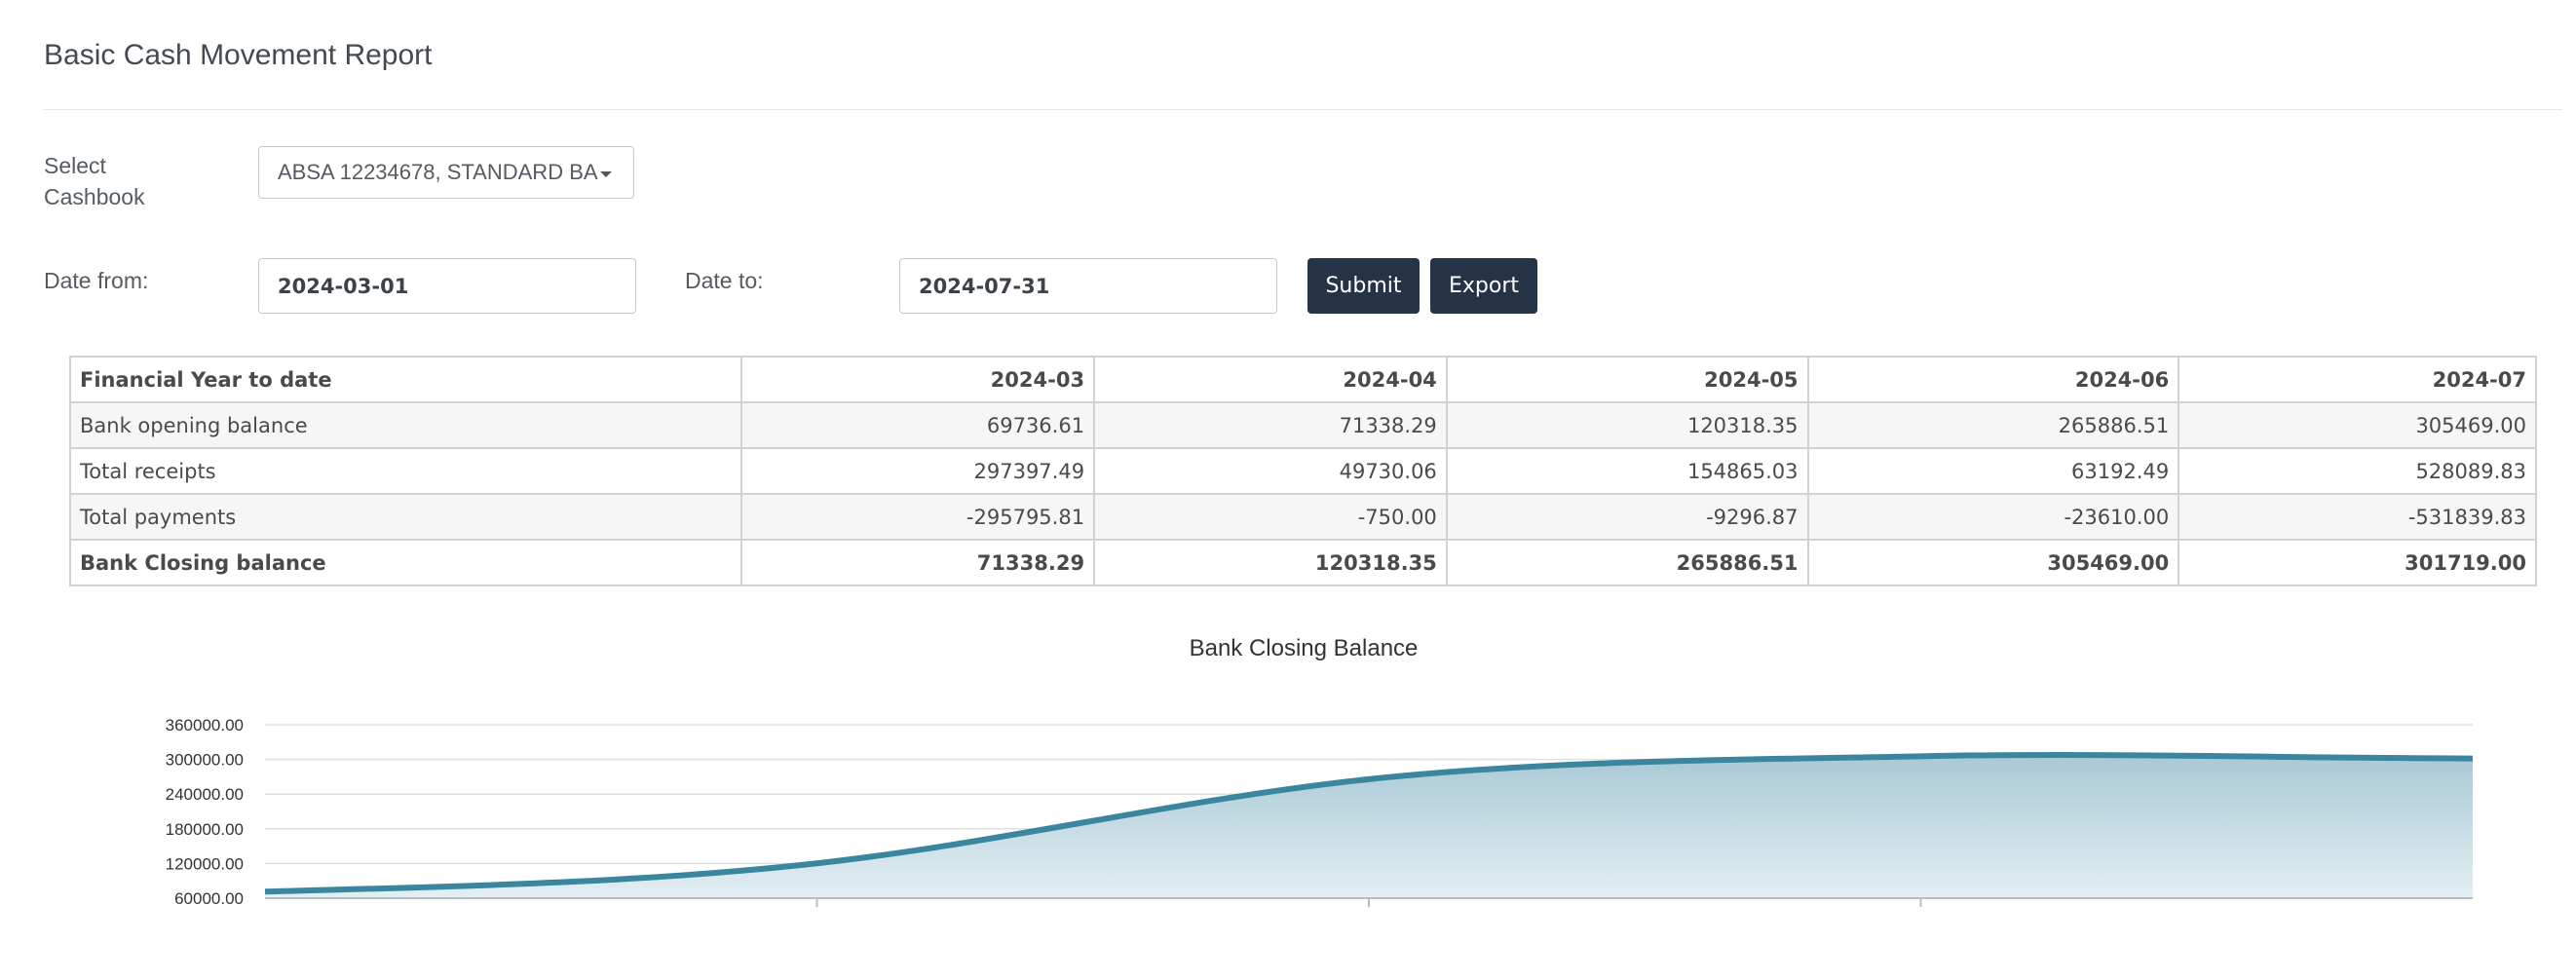 This screenshot has width=2576, height=980. I want to click on table-cell: -295795.81, so click(918, 517).